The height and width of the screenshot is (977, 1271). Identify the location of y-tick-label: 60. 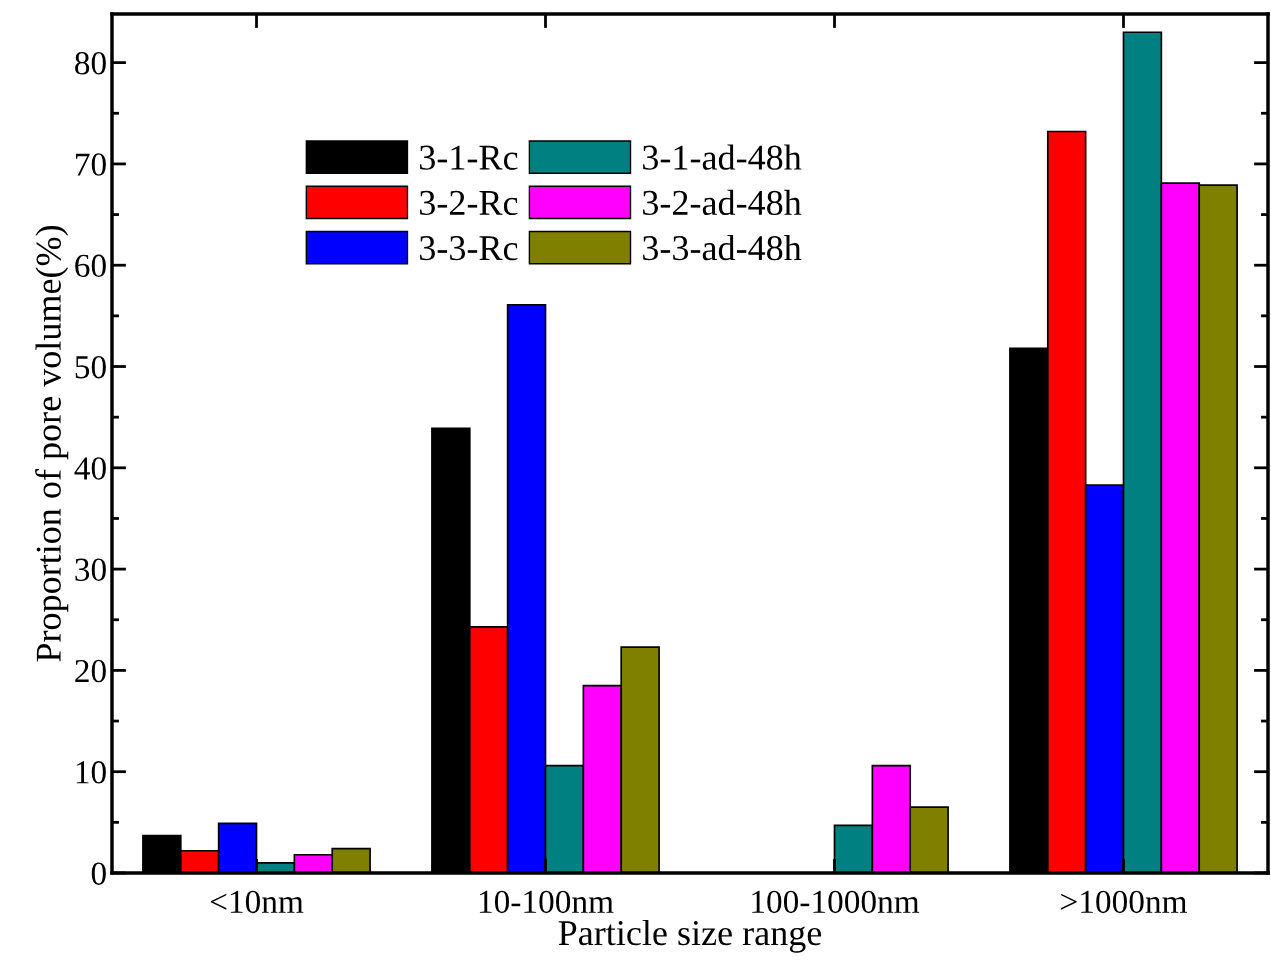
(90, 266).